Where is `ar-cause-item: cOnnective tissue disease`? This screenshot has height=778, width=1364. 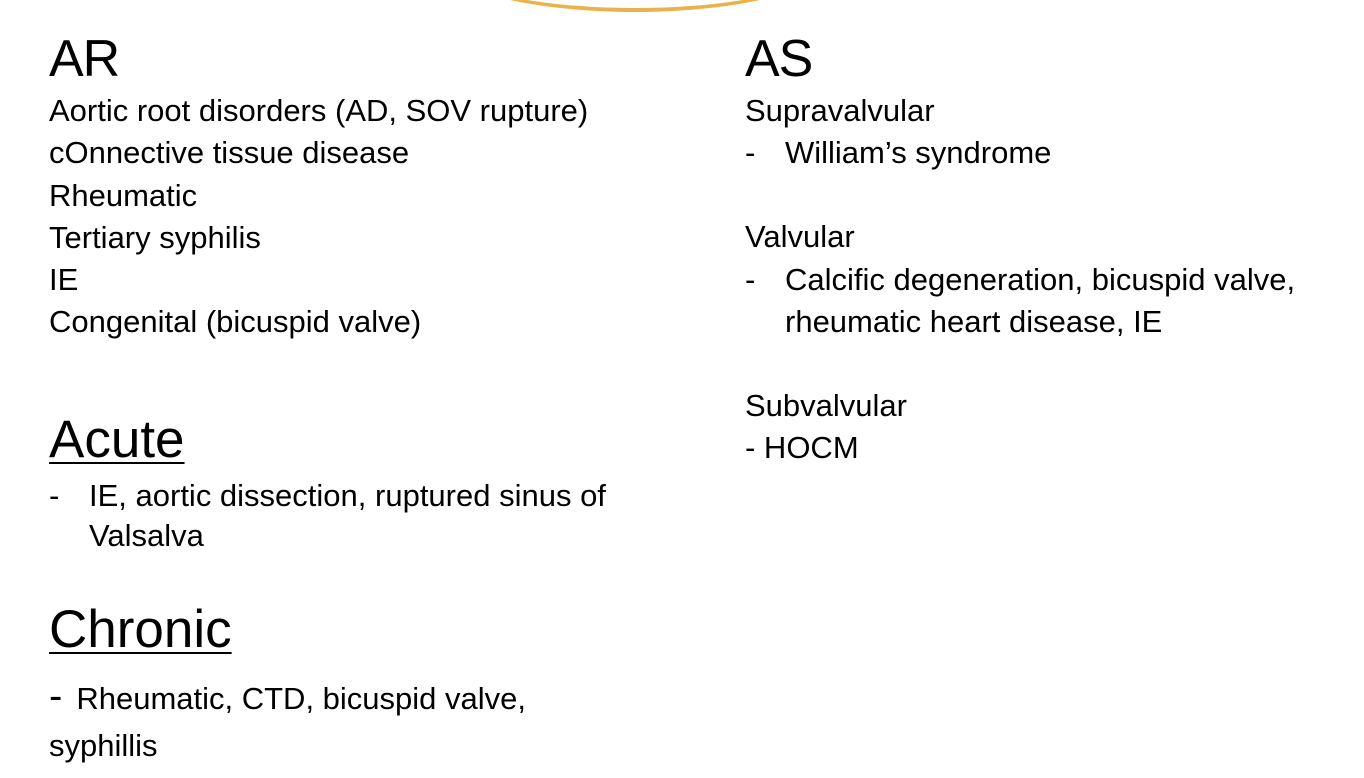
ar-cause-item: cOnnective tissue disease is located at coordinates (229, 153).